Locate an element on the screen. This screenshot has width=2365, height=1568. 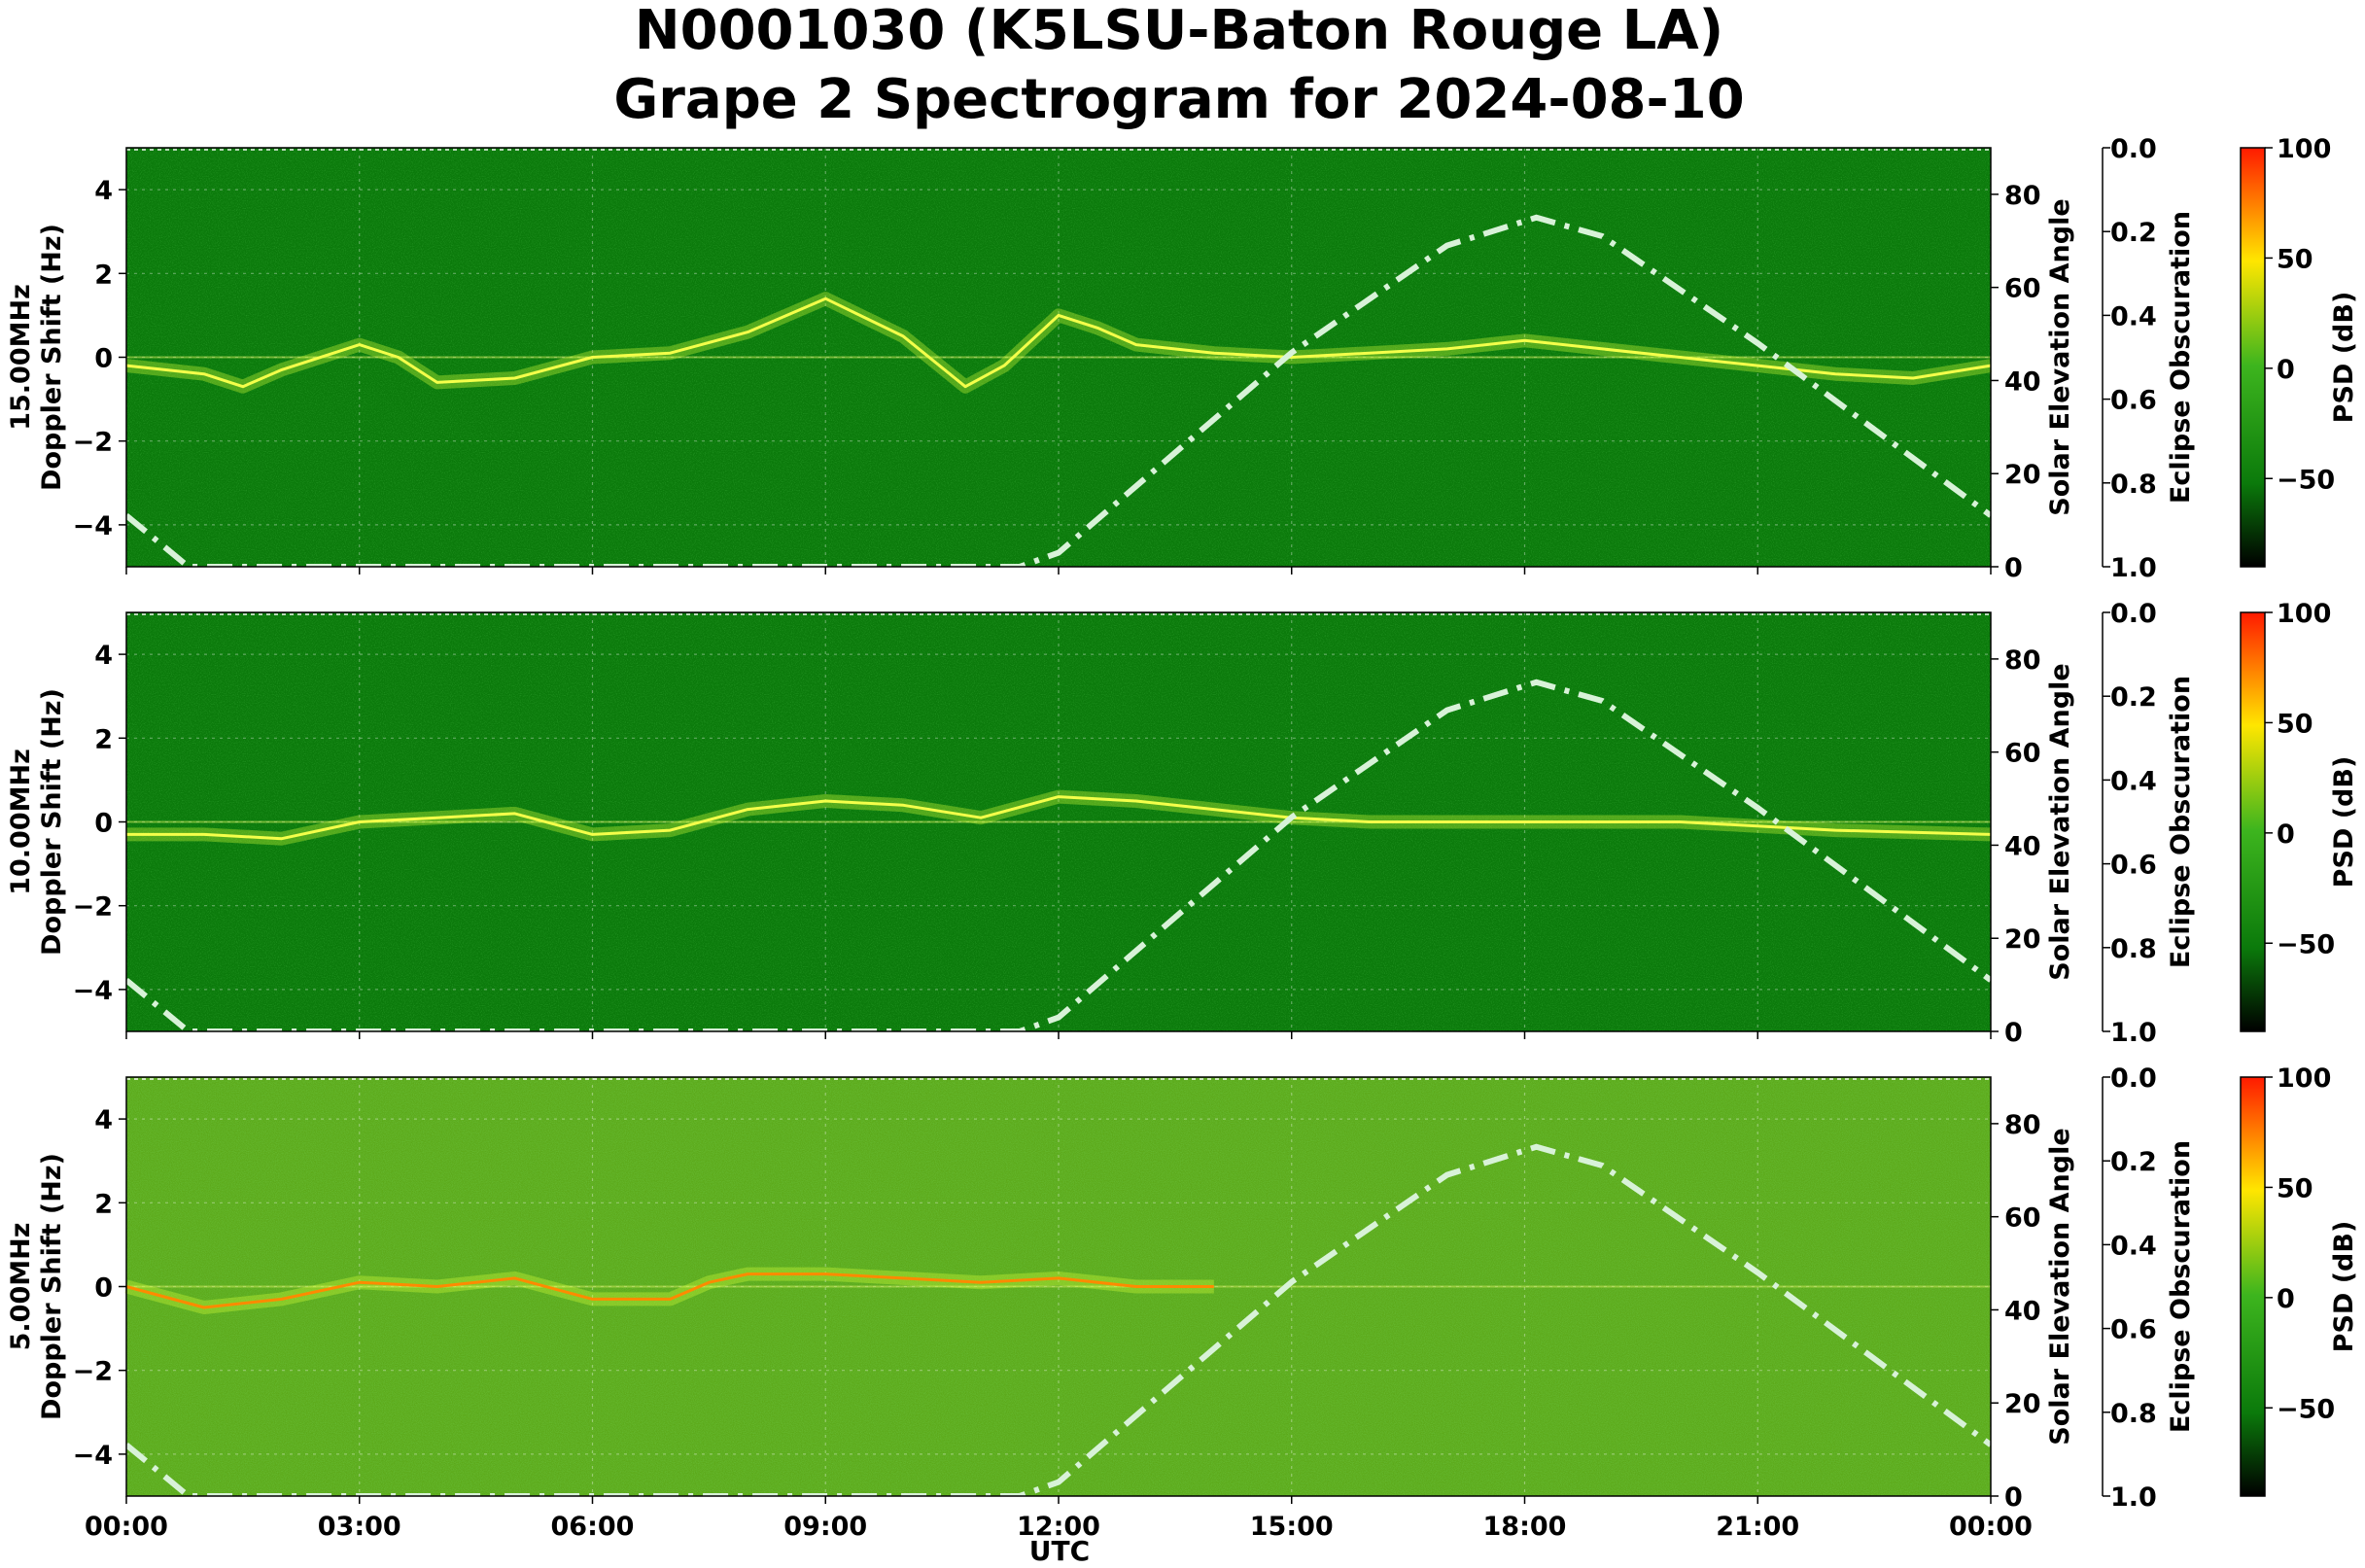
x-tick-label: 03:00 is located at coordinates (359, 1527).